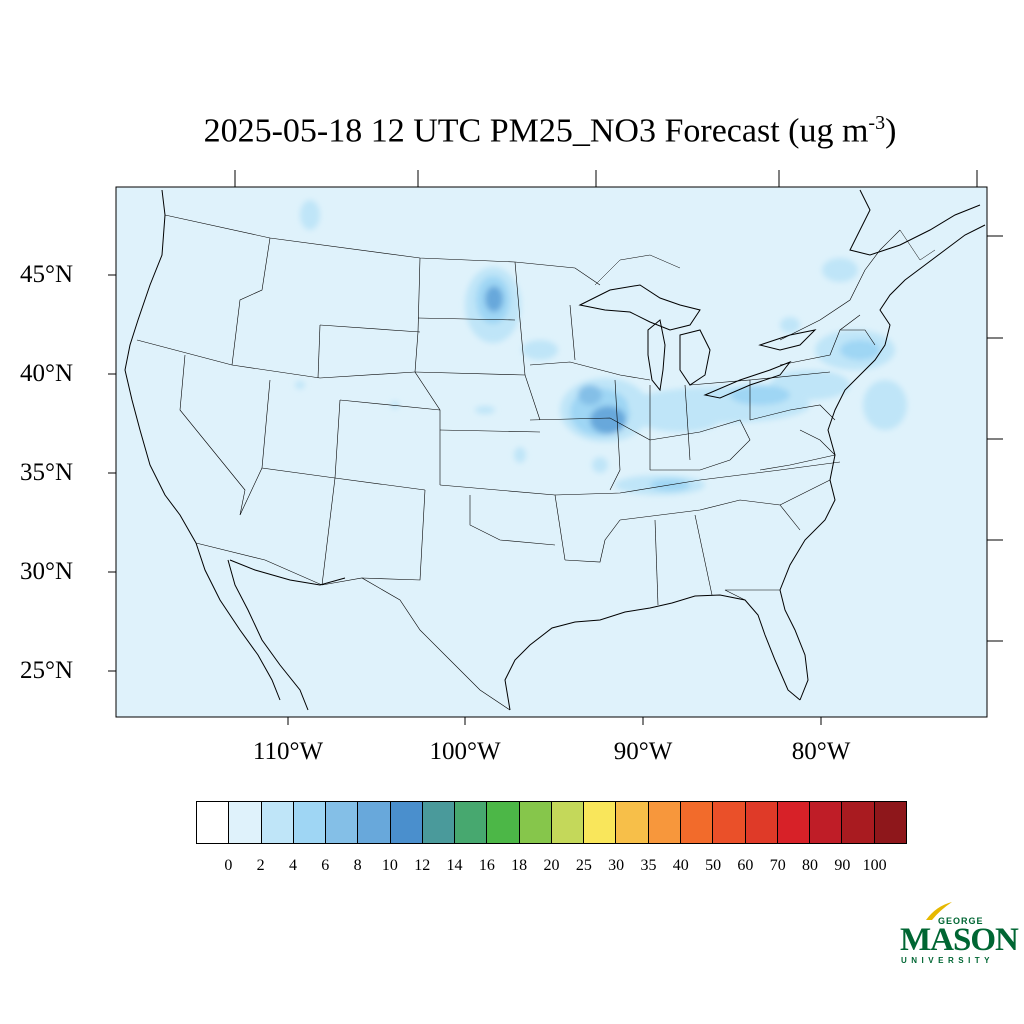  Describe the element at coordinates (583, 865) in the screenshot. I see `colorbar-tick-label: 25` at that location.